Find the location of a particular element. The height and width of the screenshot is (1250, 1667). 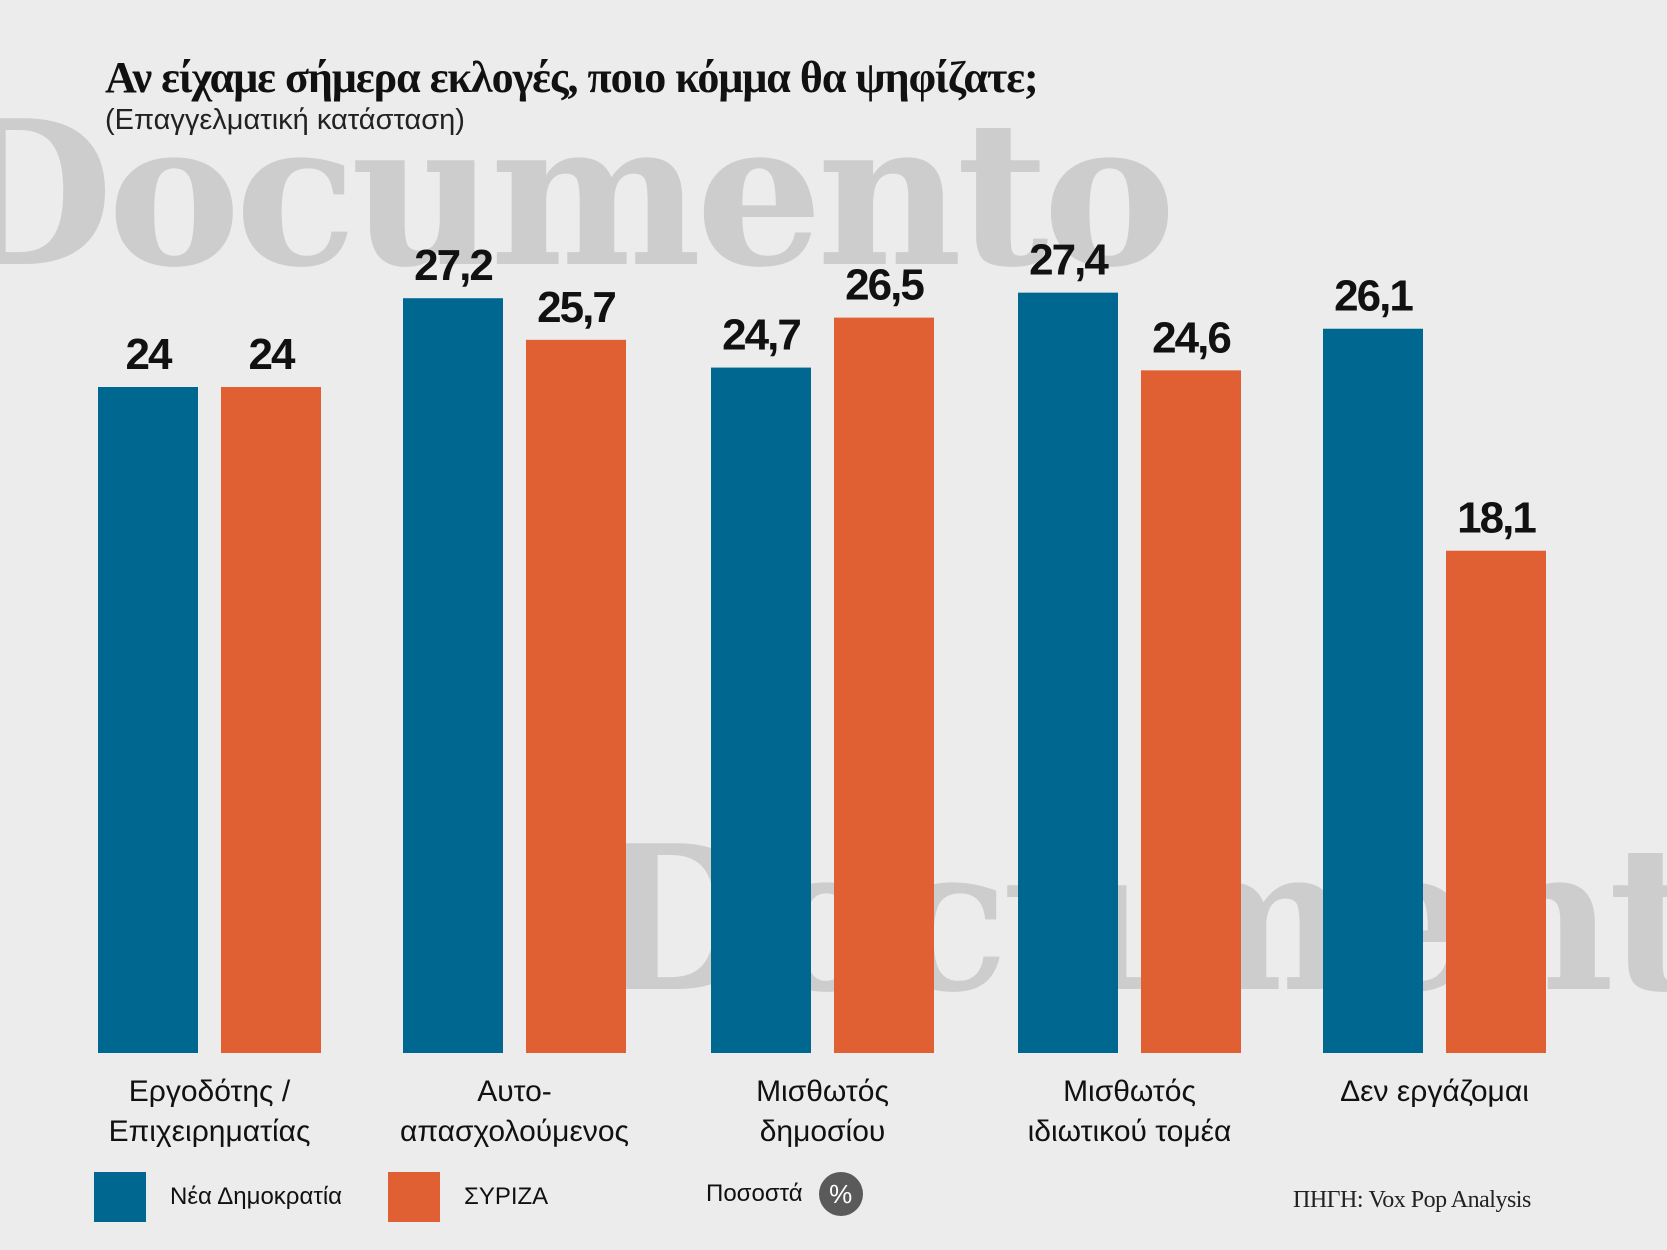

legend-item-syriza: ΣΥΡΙΖΑ is located at coordinates (468, 1197).